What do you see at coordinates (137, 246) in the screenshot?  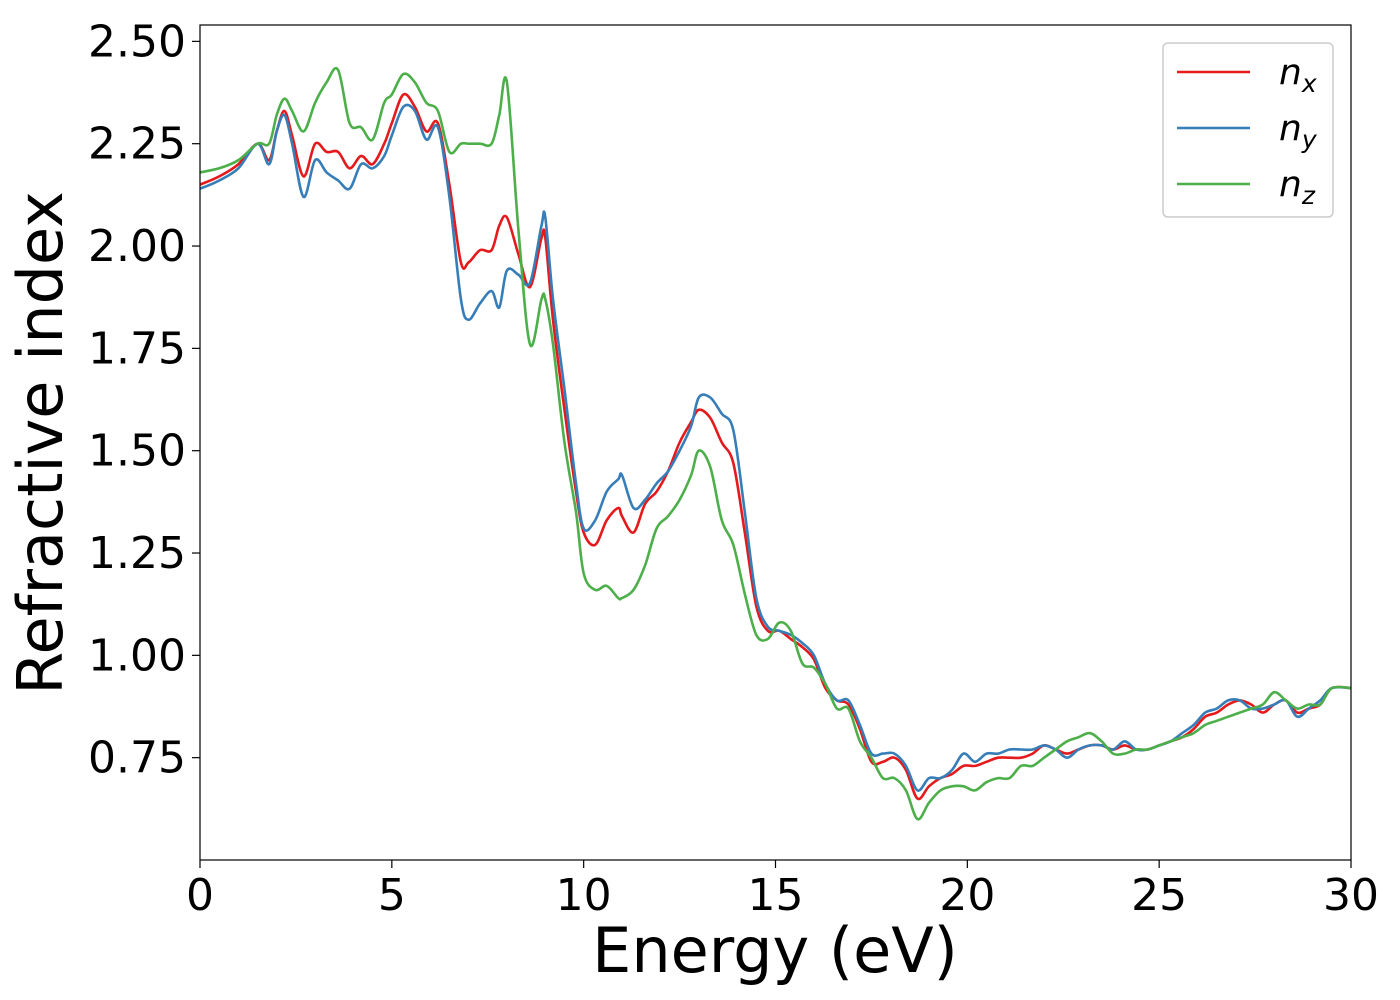 I see `y-tick-label: 2.00` at bounding box center [137, 246].